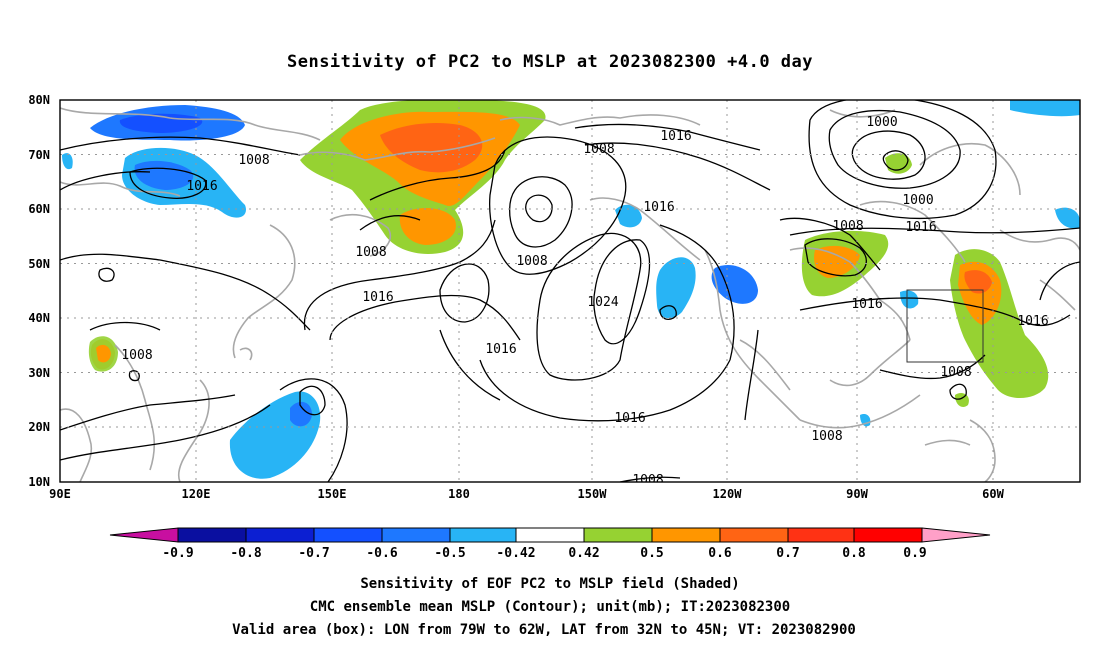  What do you see at coordinates (39, 318) in the screenshot?
I see `lat-label: 40N` at bounding box center [39, 318].